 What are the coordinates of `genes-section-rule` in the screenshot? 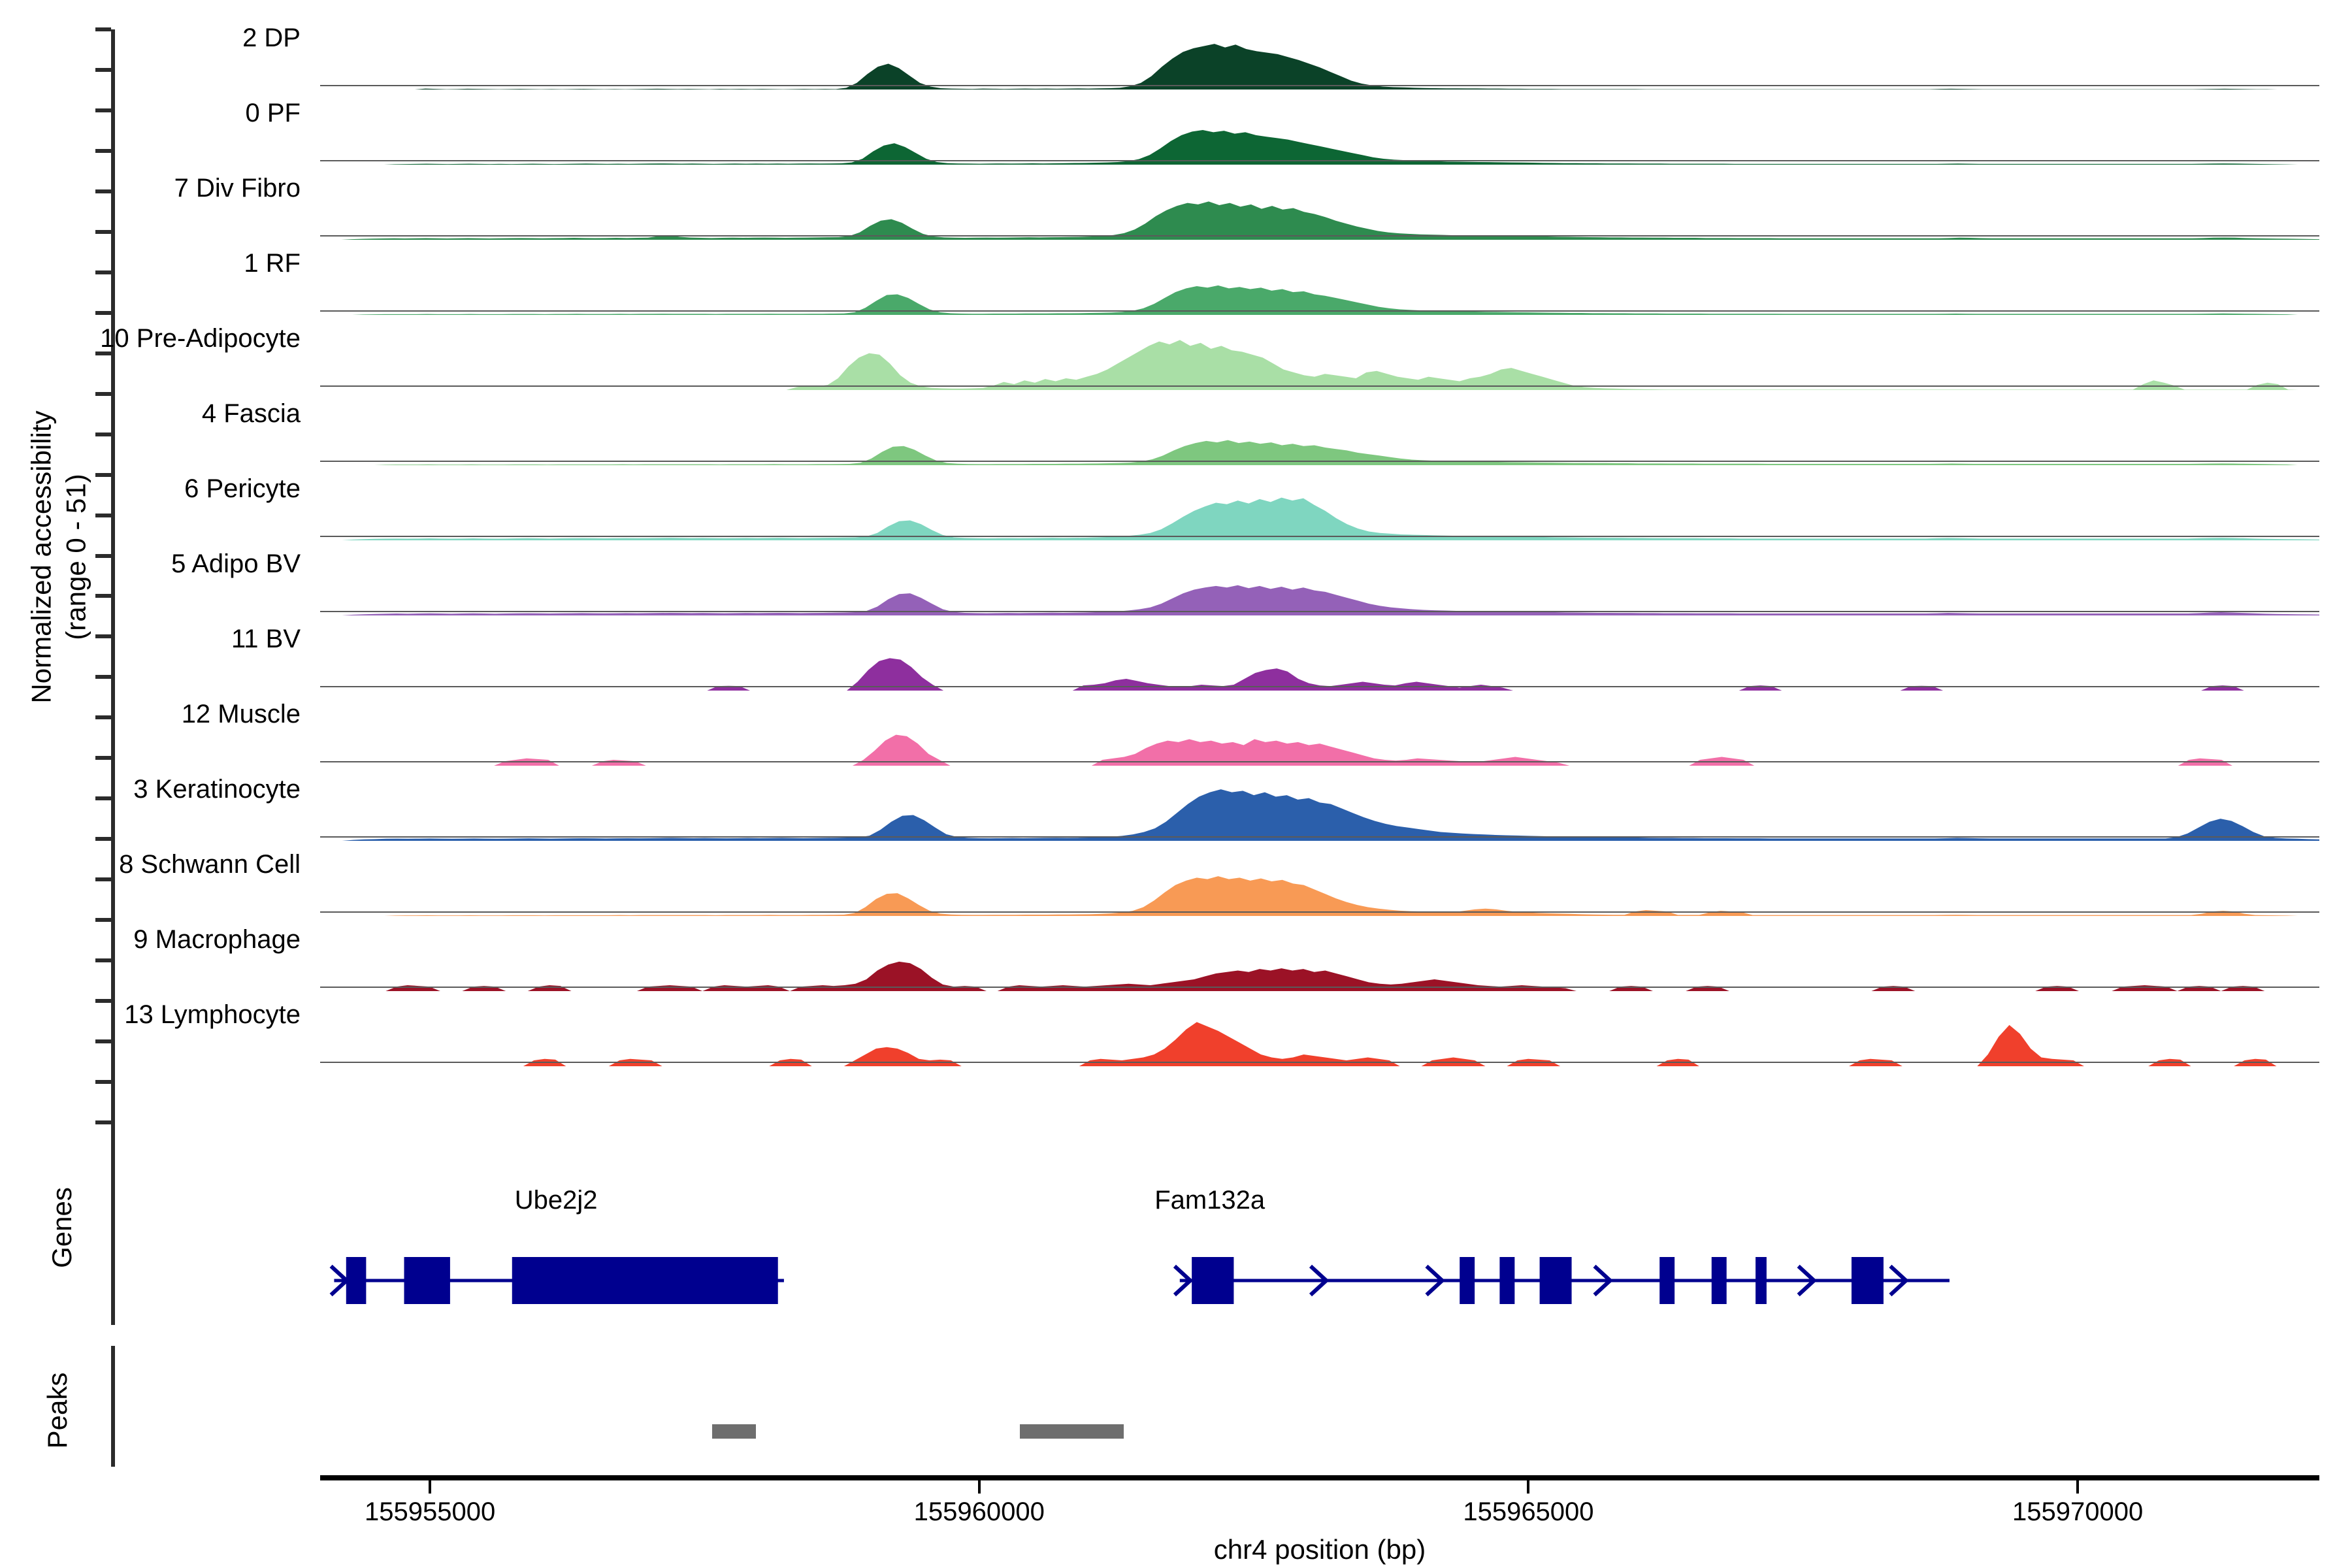 It's located at (113, 1223).